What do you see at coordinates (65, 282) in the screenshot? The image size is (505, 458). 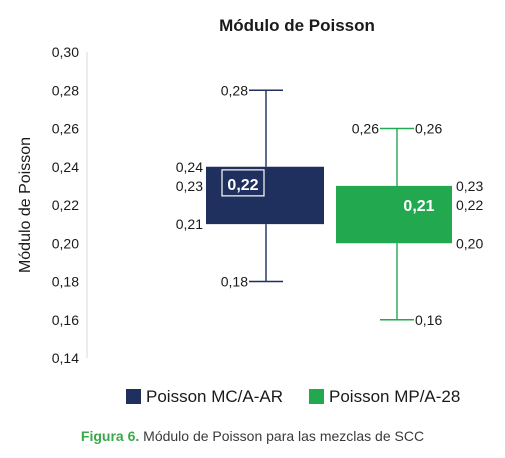 I see `y-tick-label: 0,18` at bounding box center [65, 282].